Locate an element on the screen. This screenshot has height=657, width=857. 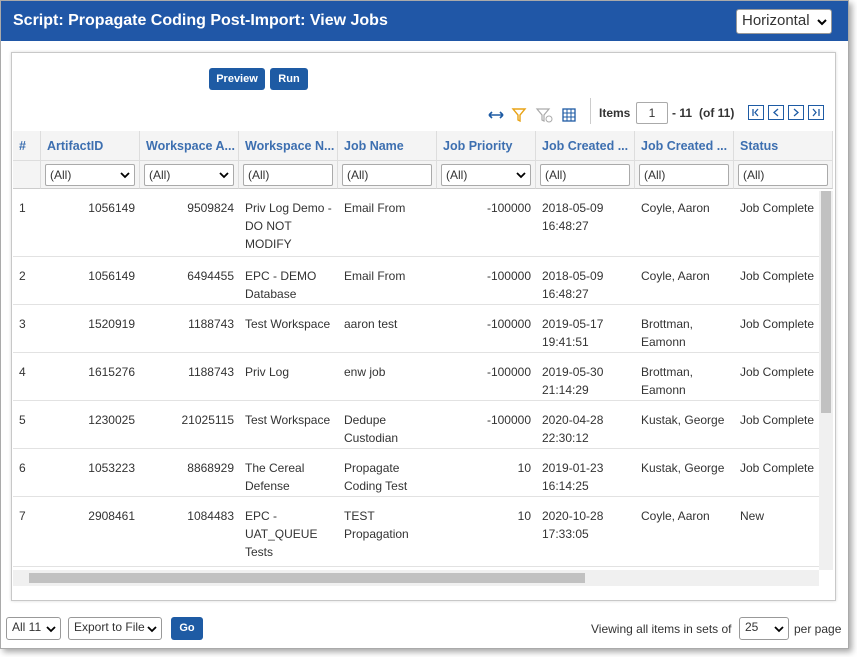
pager-buttons is located at coordinates (787, 113).